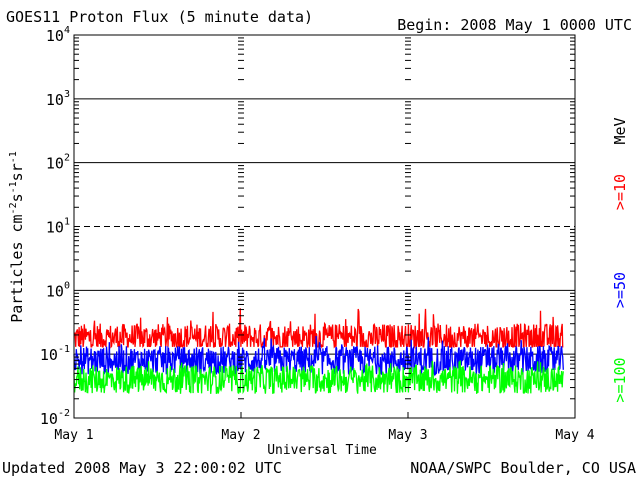 This screenshot has width=640, height=480. Describe the element at coordinates (160, 17) in the screenshot. I see `chart-title: GOES11 Proton Flux (5 minute data)` at that location.